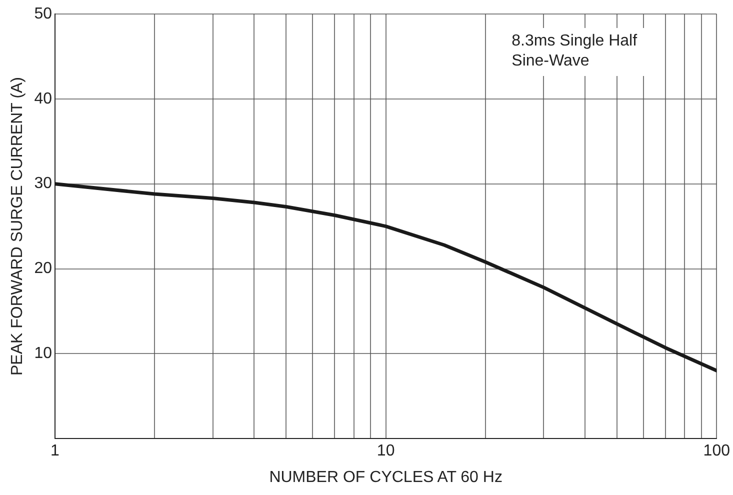 The height and width of the screenshot is (495, 733). What do you see at coordinates (43, 99) in the screenshot?
I see `y-tick-label: 40` at bounding box center [43, 99].